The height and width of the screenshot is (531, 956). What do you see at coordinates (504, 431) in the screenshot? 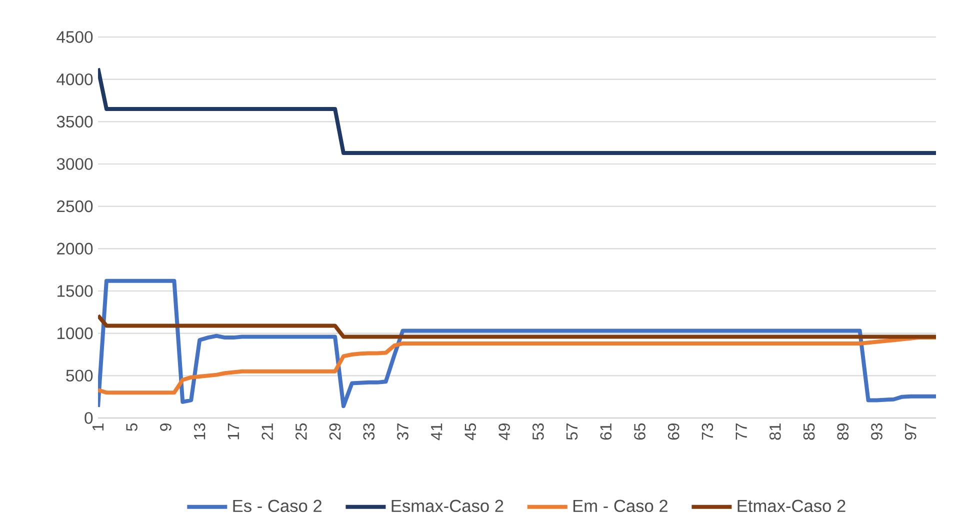
I see `x-tick-label: 49` at bounding box center [504, 431].